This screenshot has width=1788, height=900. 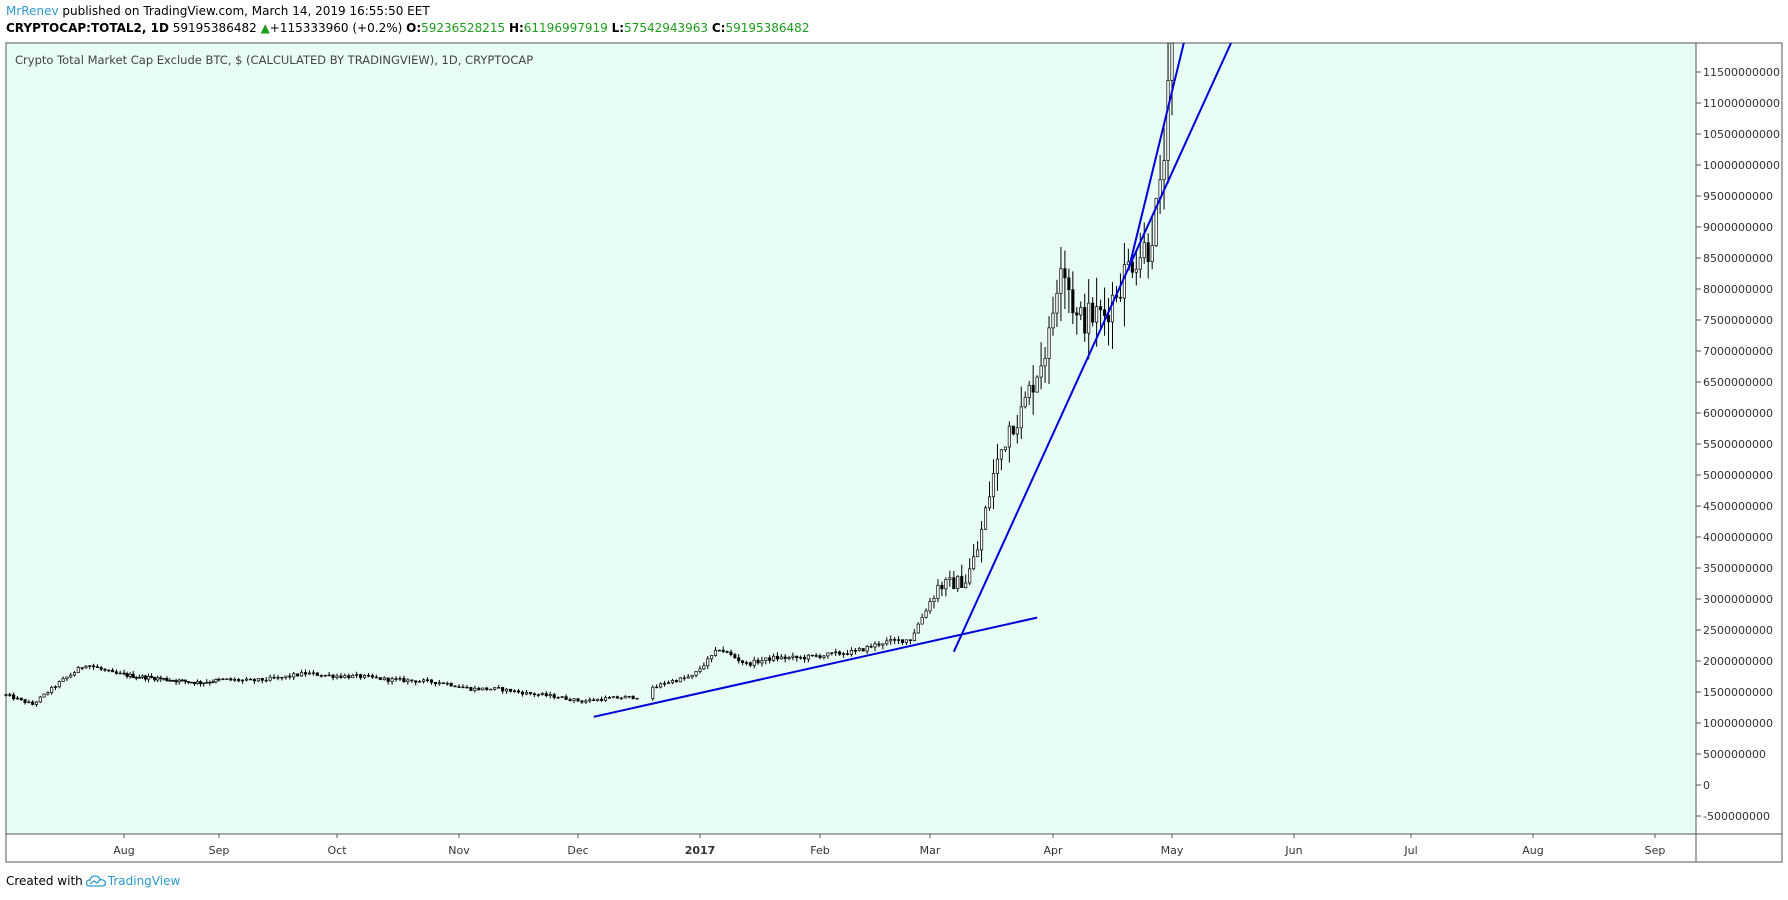 I want to click on time-axis-tick-label: Aug, so click(x=123, y=850).